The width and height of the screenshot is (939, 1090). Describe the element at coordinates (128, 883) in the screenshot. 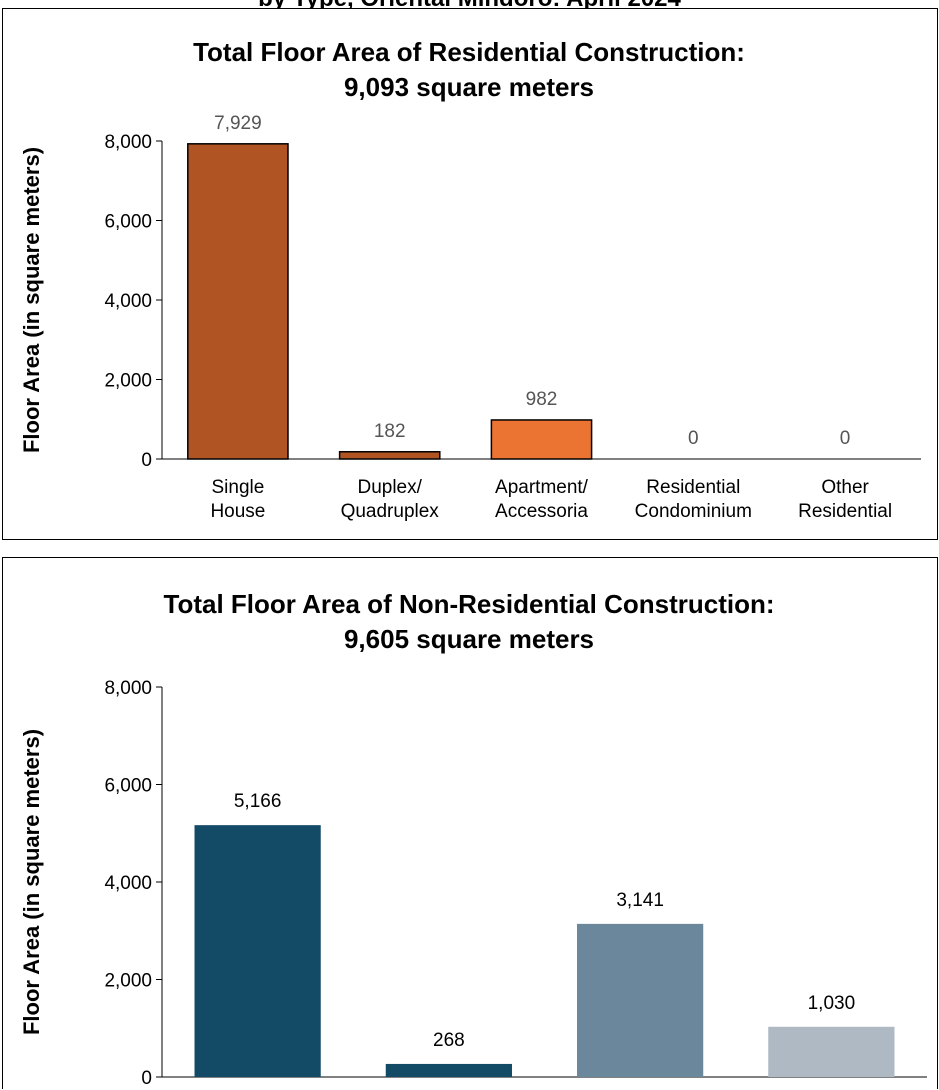

I see `non-residential-y-tick-label: 4,000` at that location.